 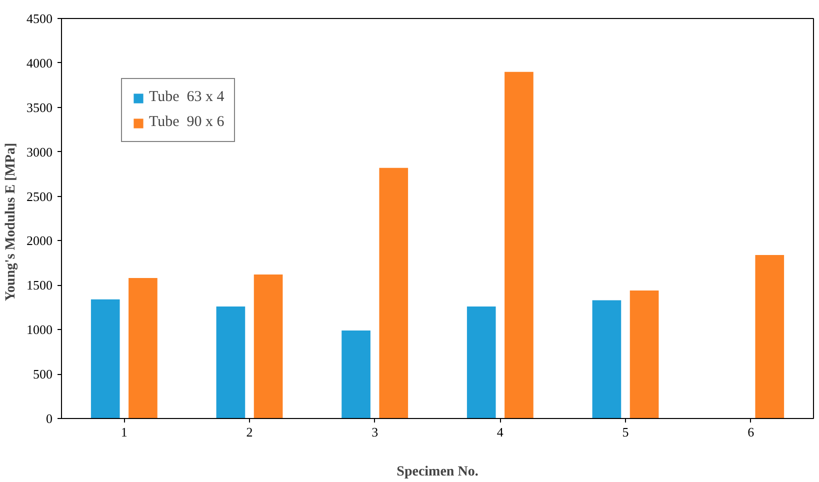 I want to click on x-tick-label: 4, so click(x=500, y=432).